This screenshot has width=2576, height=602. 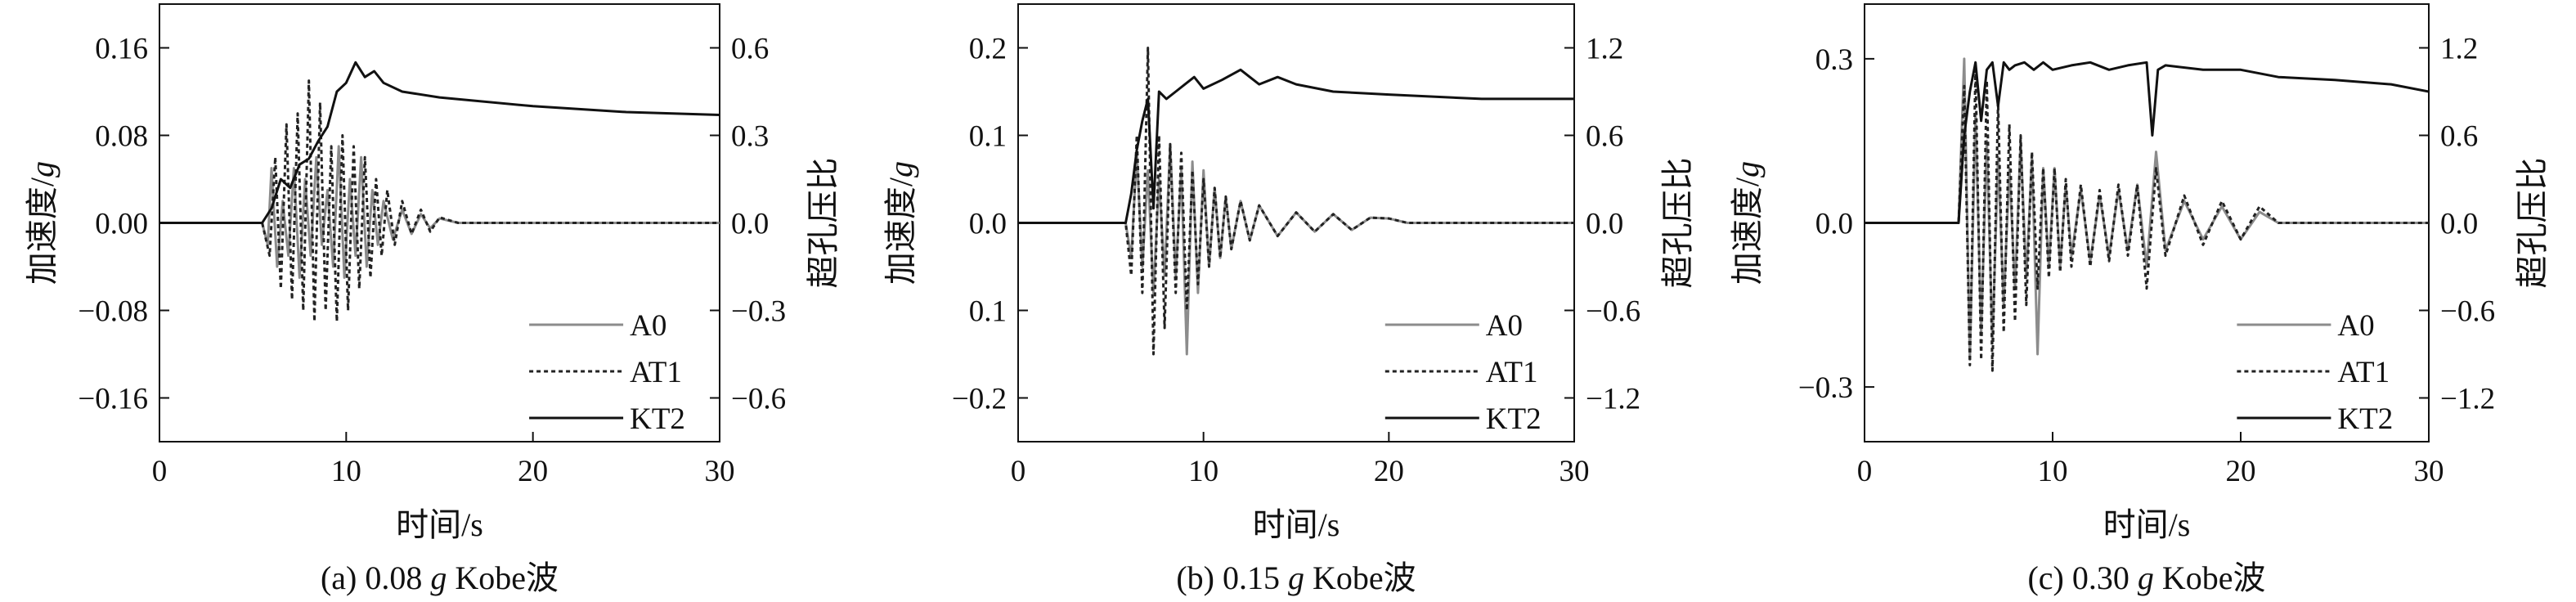 I want to click on panel-caption: (c) 0.30 g Kobe波, so click(x=2146, y=577).